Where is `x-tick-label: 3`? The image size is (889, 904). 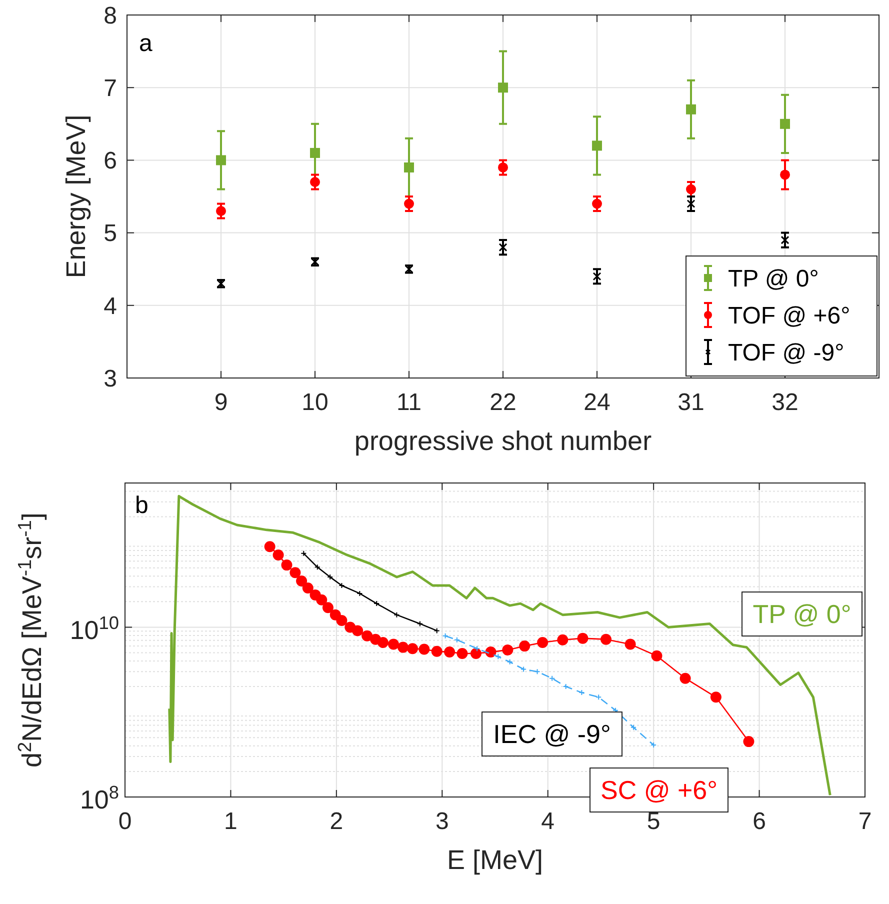 x-tick-label: 3 is located at coordinates (442, 821).